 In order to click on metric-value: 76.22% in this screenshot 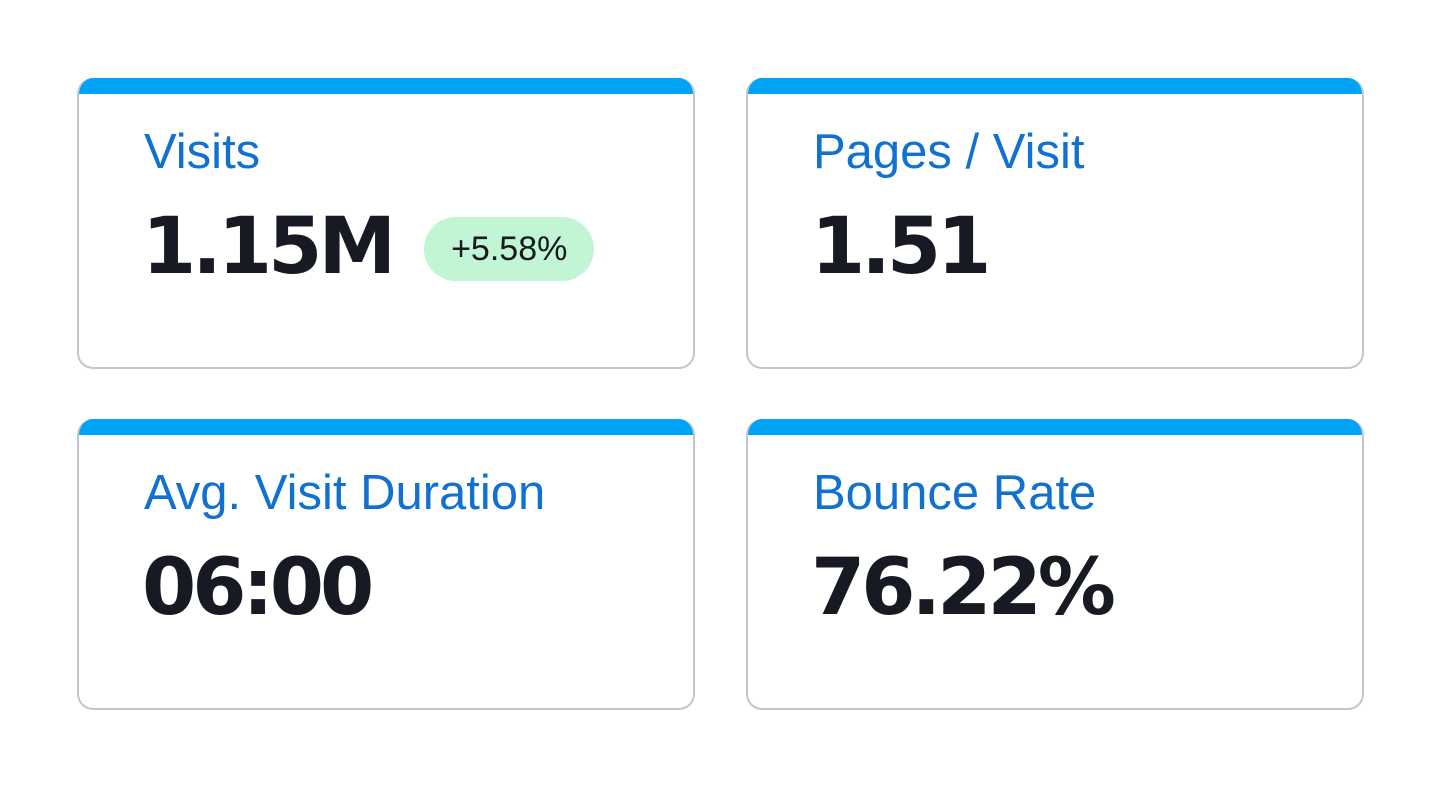, I will do `click(963, 588)`.